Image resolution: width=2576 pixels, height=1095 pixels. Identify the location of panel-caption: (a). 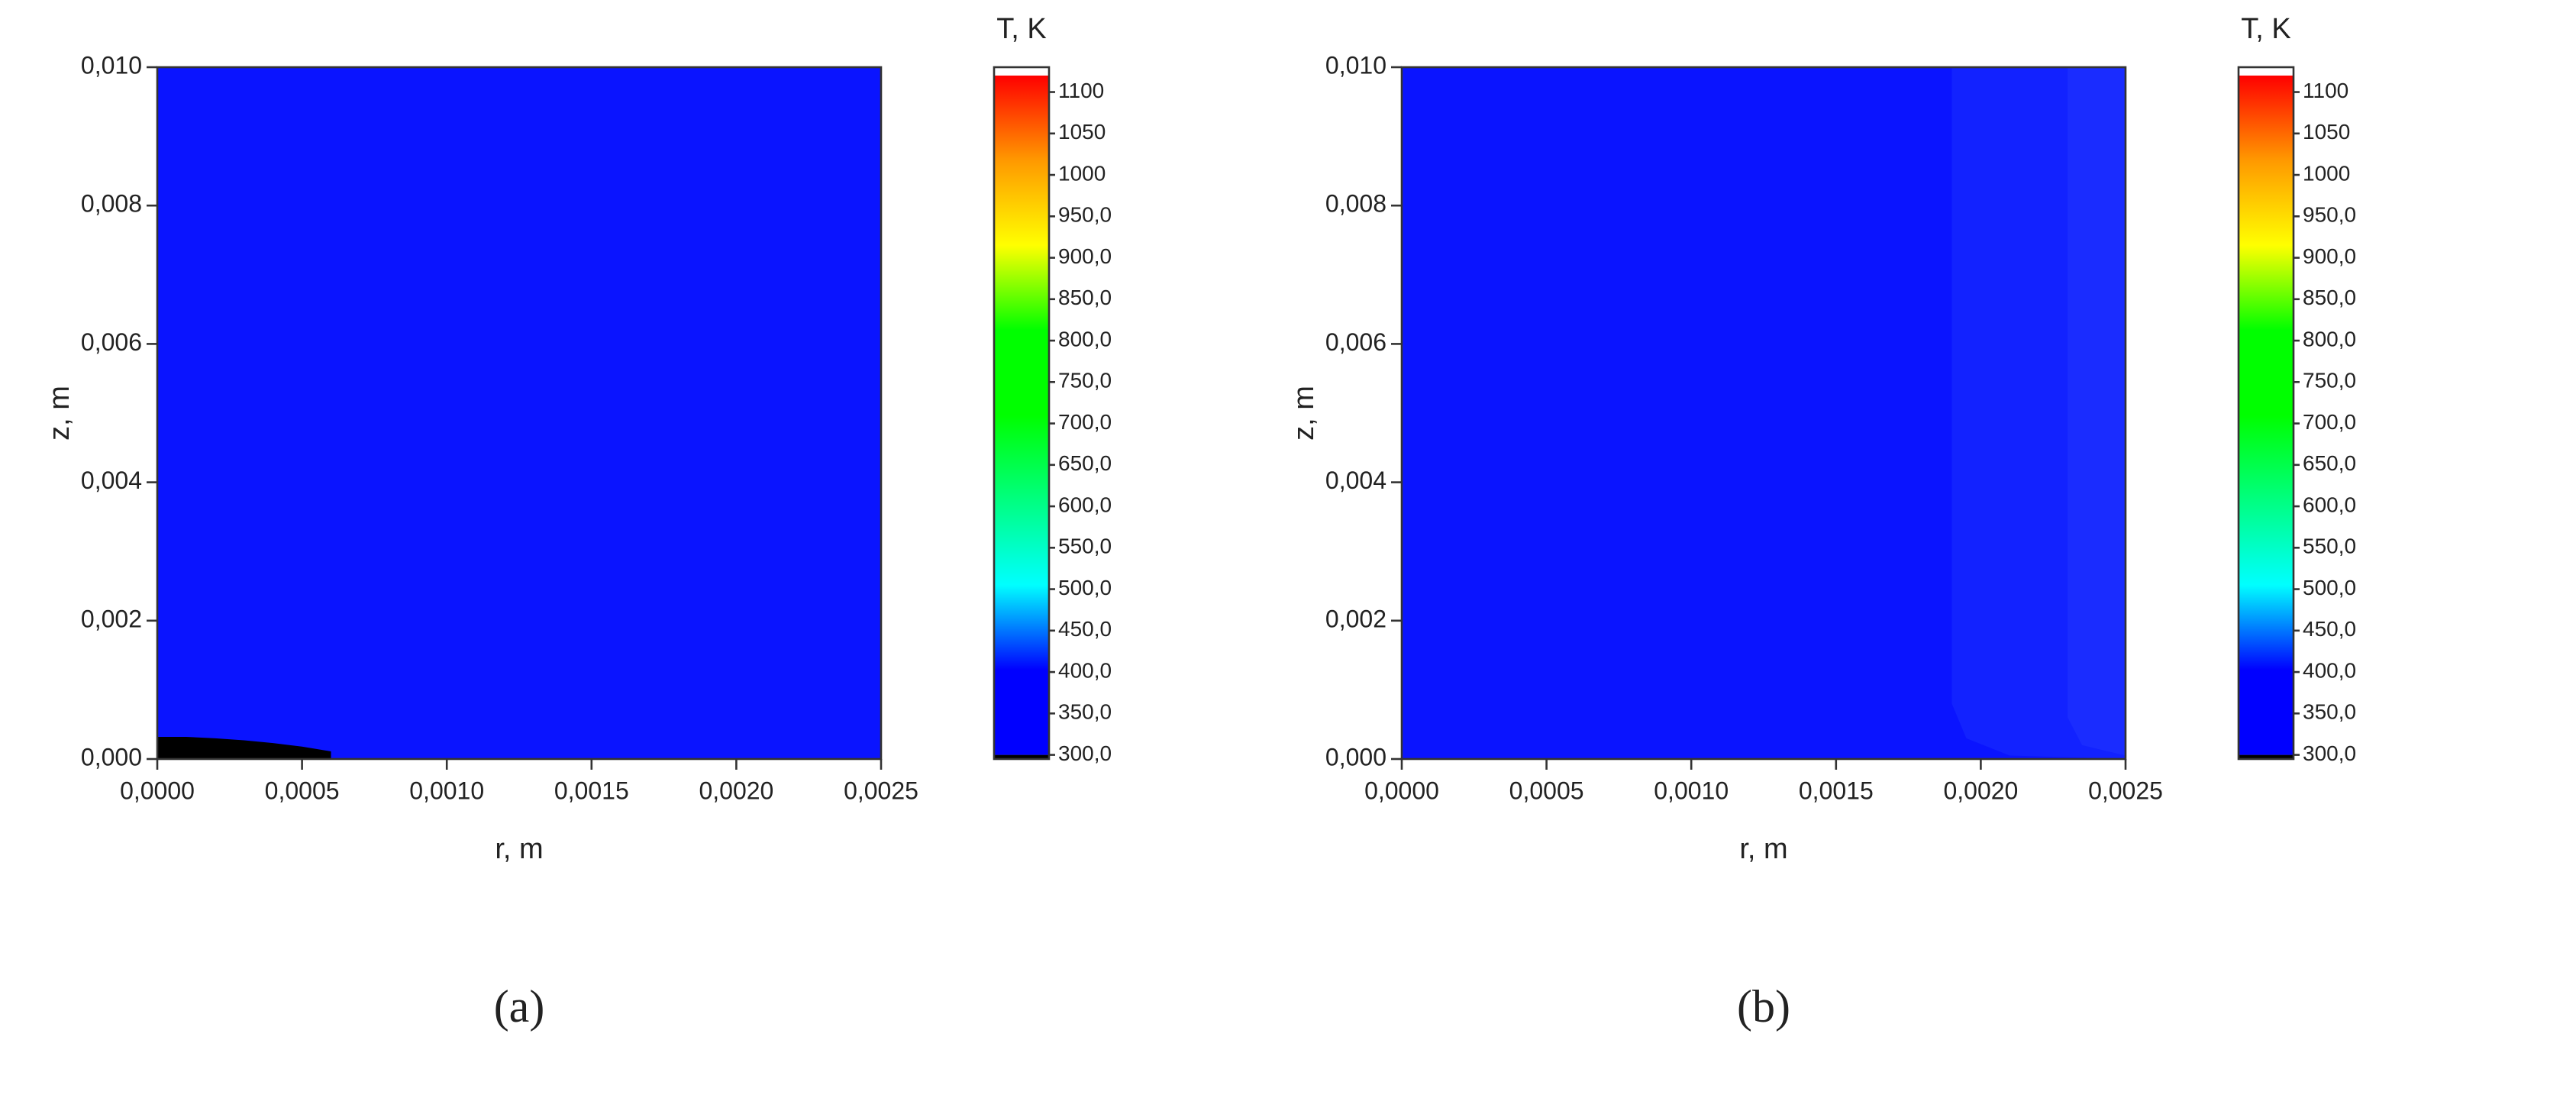
(519, 1006).